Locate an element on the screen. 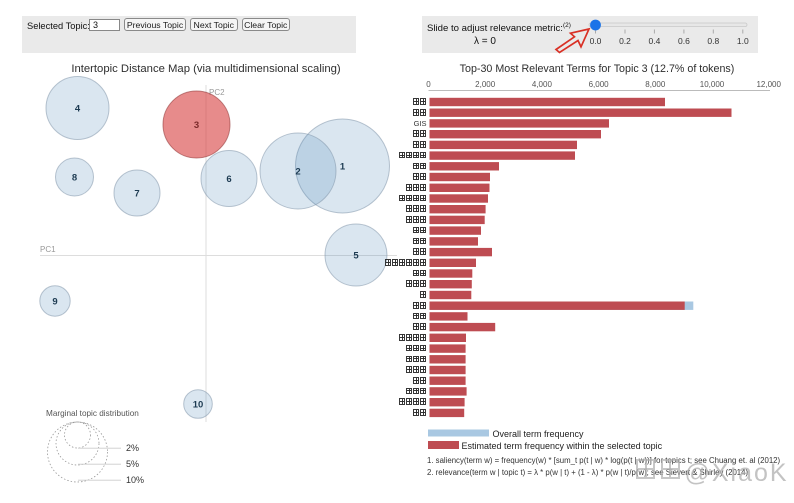 The height and width of the screenshot is (503, 794). svg-text: 0 is located at coordinates (428, 84).